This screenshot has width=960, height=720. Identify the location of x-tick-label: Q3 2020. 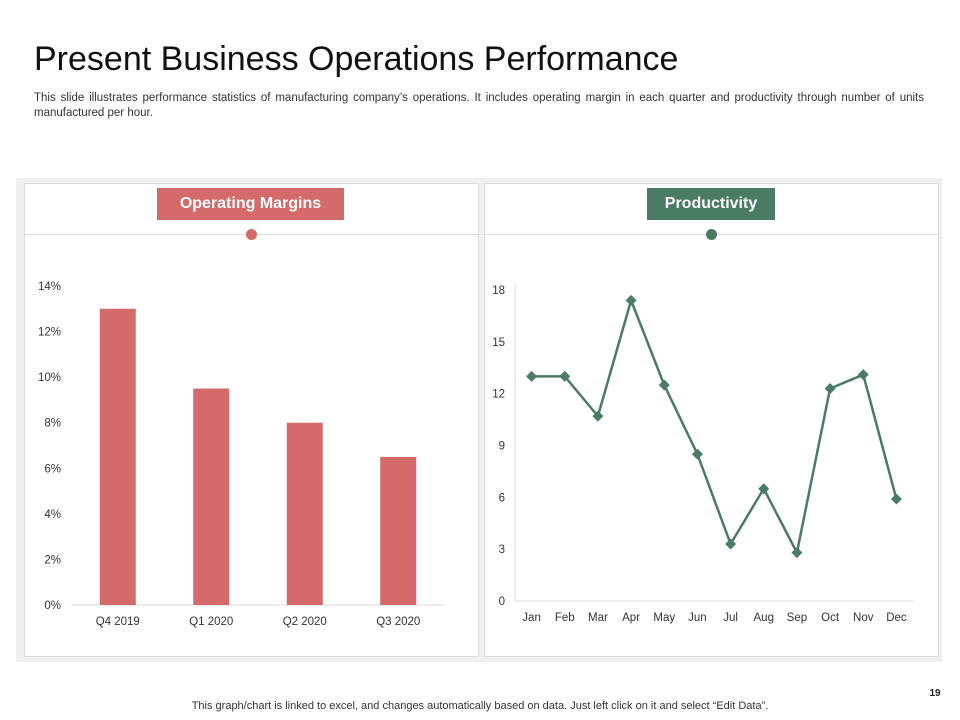
(398, 622).